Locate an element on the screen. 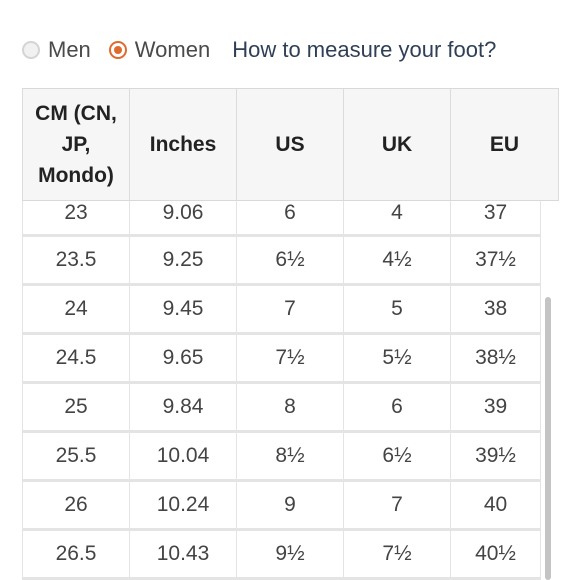 This screenshot has width=579, height=580. header-eu: EU is located at coordinates (504, 144).